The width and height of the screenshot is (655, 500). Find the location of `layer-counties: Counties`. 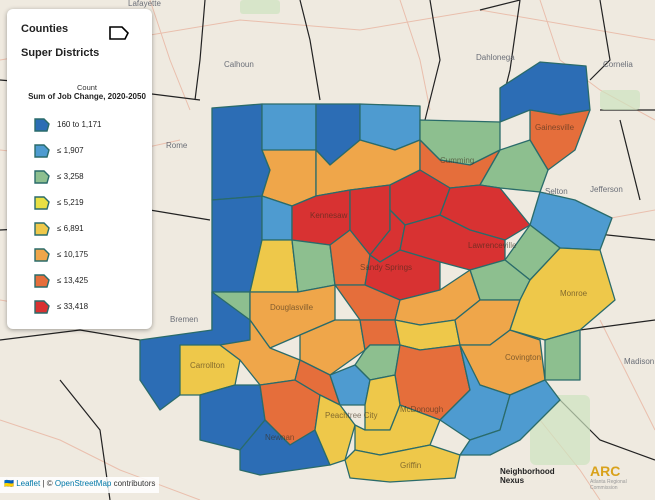

layer-counties: Counties is located at coordinates (44, 29).